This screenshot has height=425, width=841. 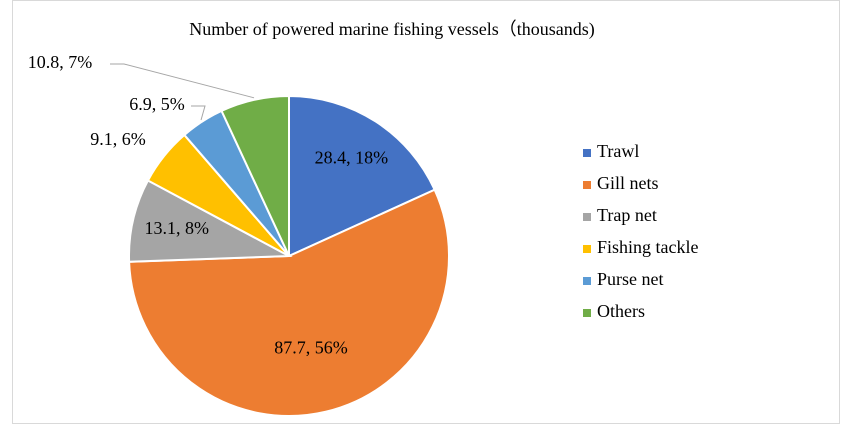 What do you see at coordinates (311, 348) in the screenshot?
I see `data-label: 87.7, 56%` at bounding box center [311, 348].